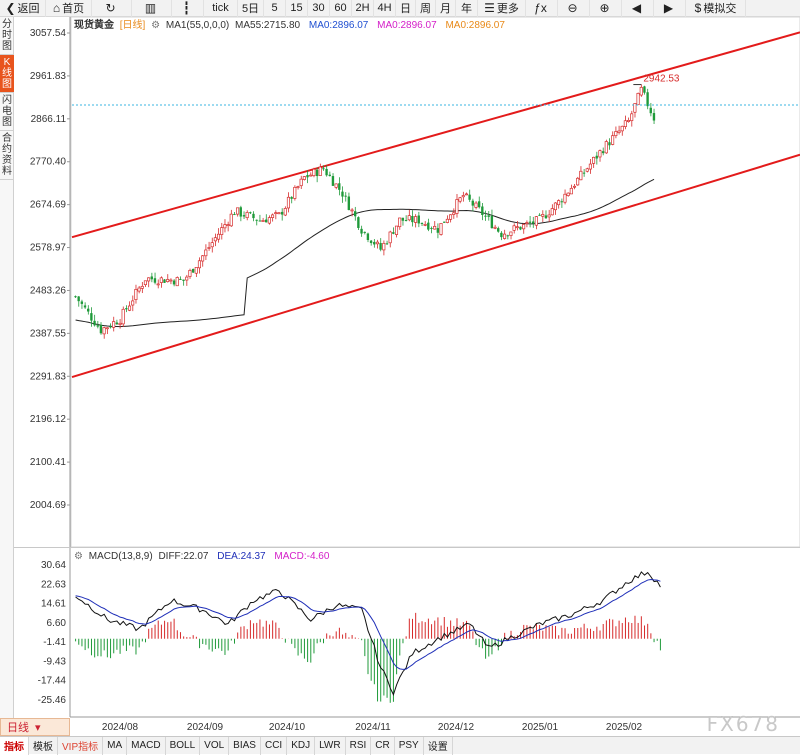 This screenshot has width=800, height=755. I want to click on toolbar-item-9: 30, so click(319, 8).